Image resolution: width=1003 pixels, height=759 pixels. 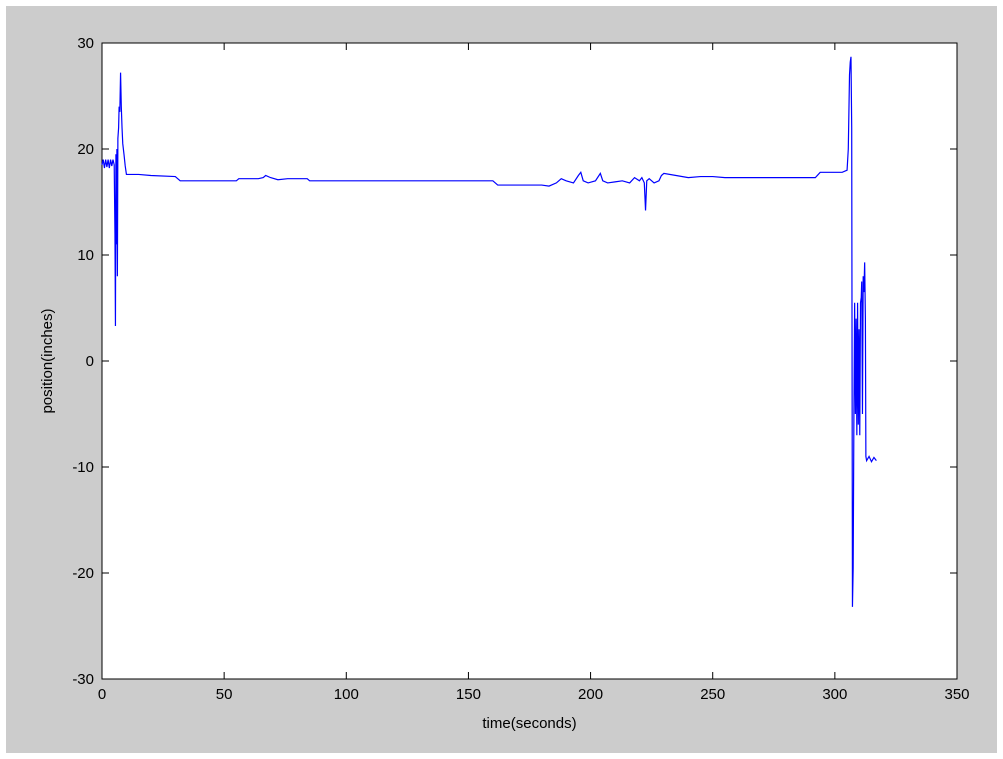 I want to click on y-tick-label: 30, so click(x=85, y=43).